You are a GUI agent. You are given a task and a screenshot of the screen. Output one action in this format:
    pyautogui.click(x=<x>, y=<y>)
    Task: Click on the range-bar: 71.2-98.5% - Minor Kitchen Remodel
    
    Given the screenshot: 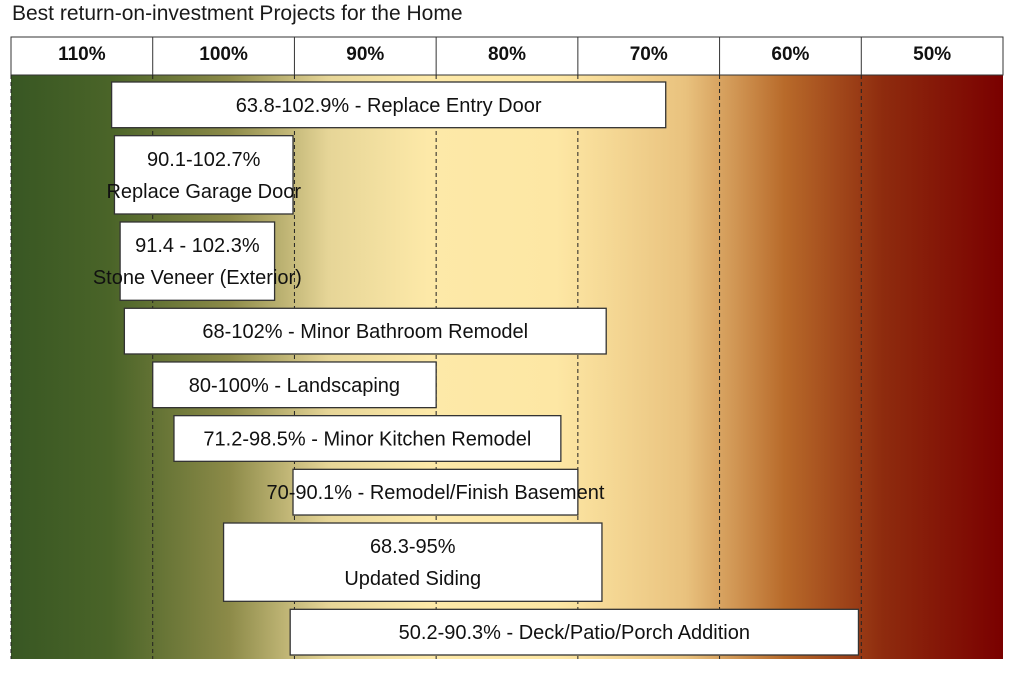 What is the action you would take?
    pyautogui.click(x=367, y=438)
    